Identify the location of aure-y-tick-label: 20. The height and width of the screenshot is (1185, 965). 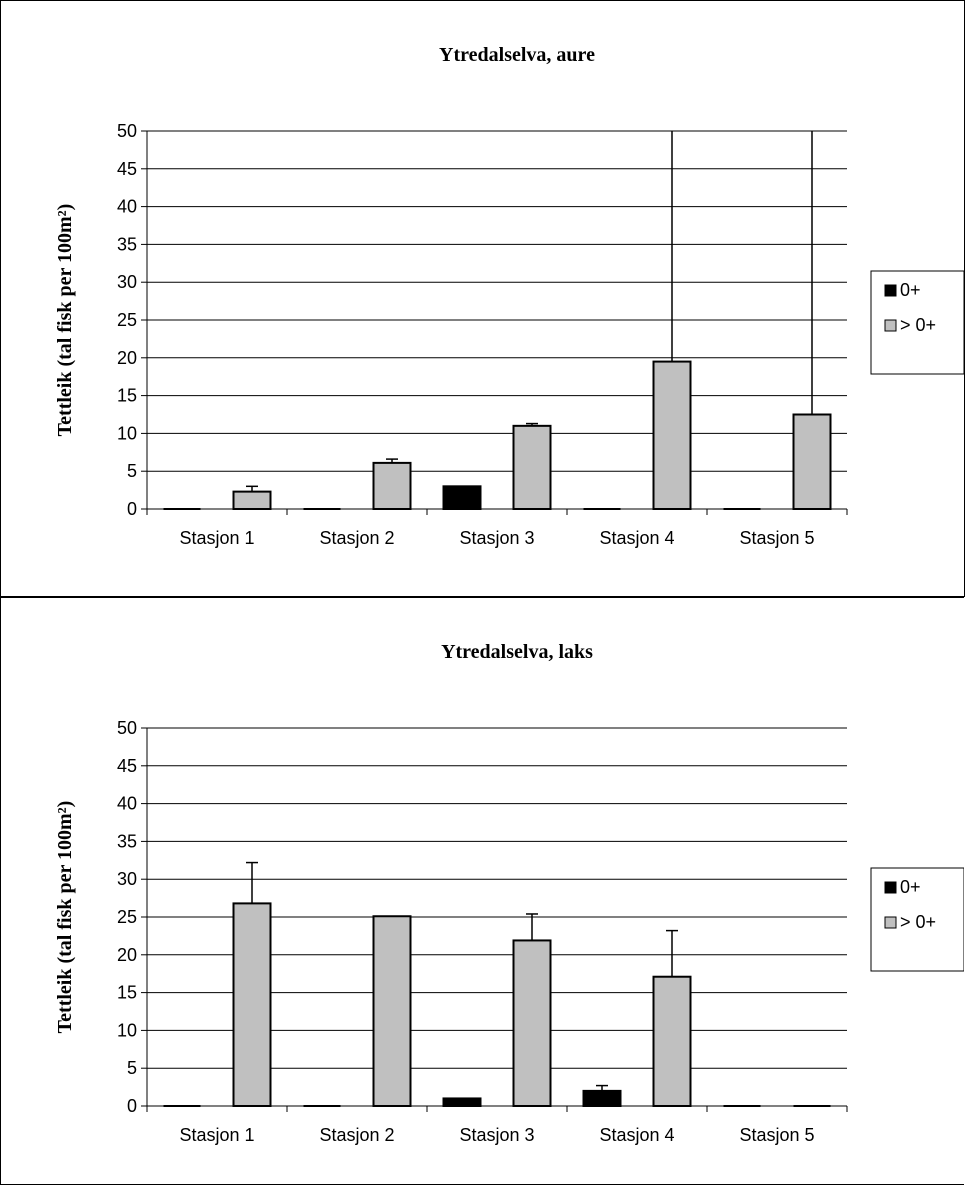
(127, 358).